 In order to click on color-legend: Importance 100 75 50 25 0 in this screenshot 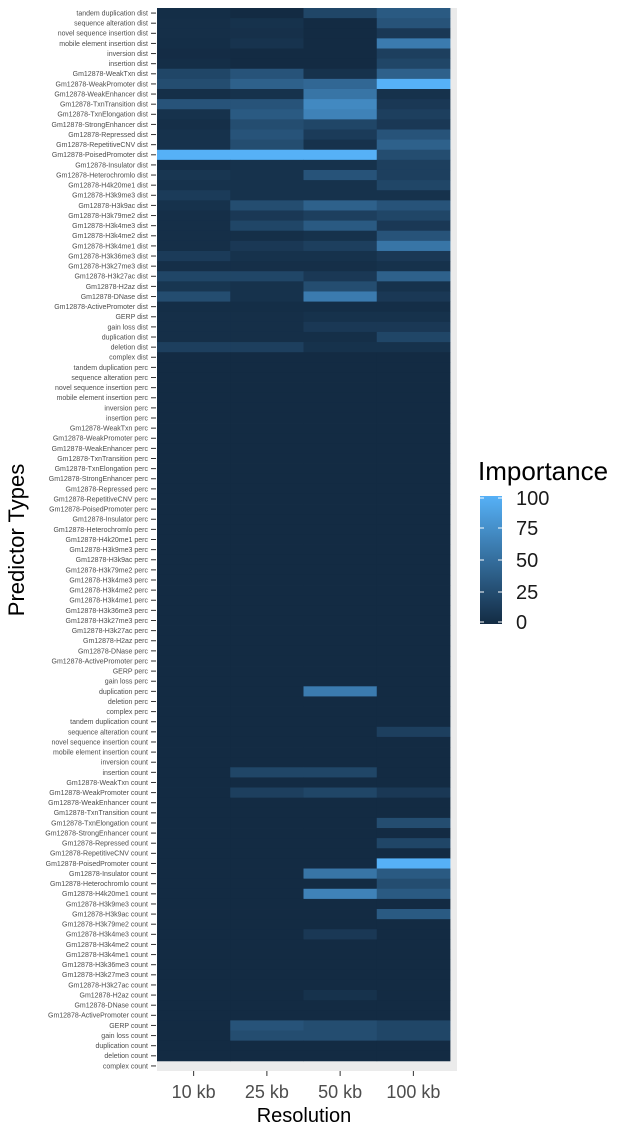, I will do `click(543, 545)`.